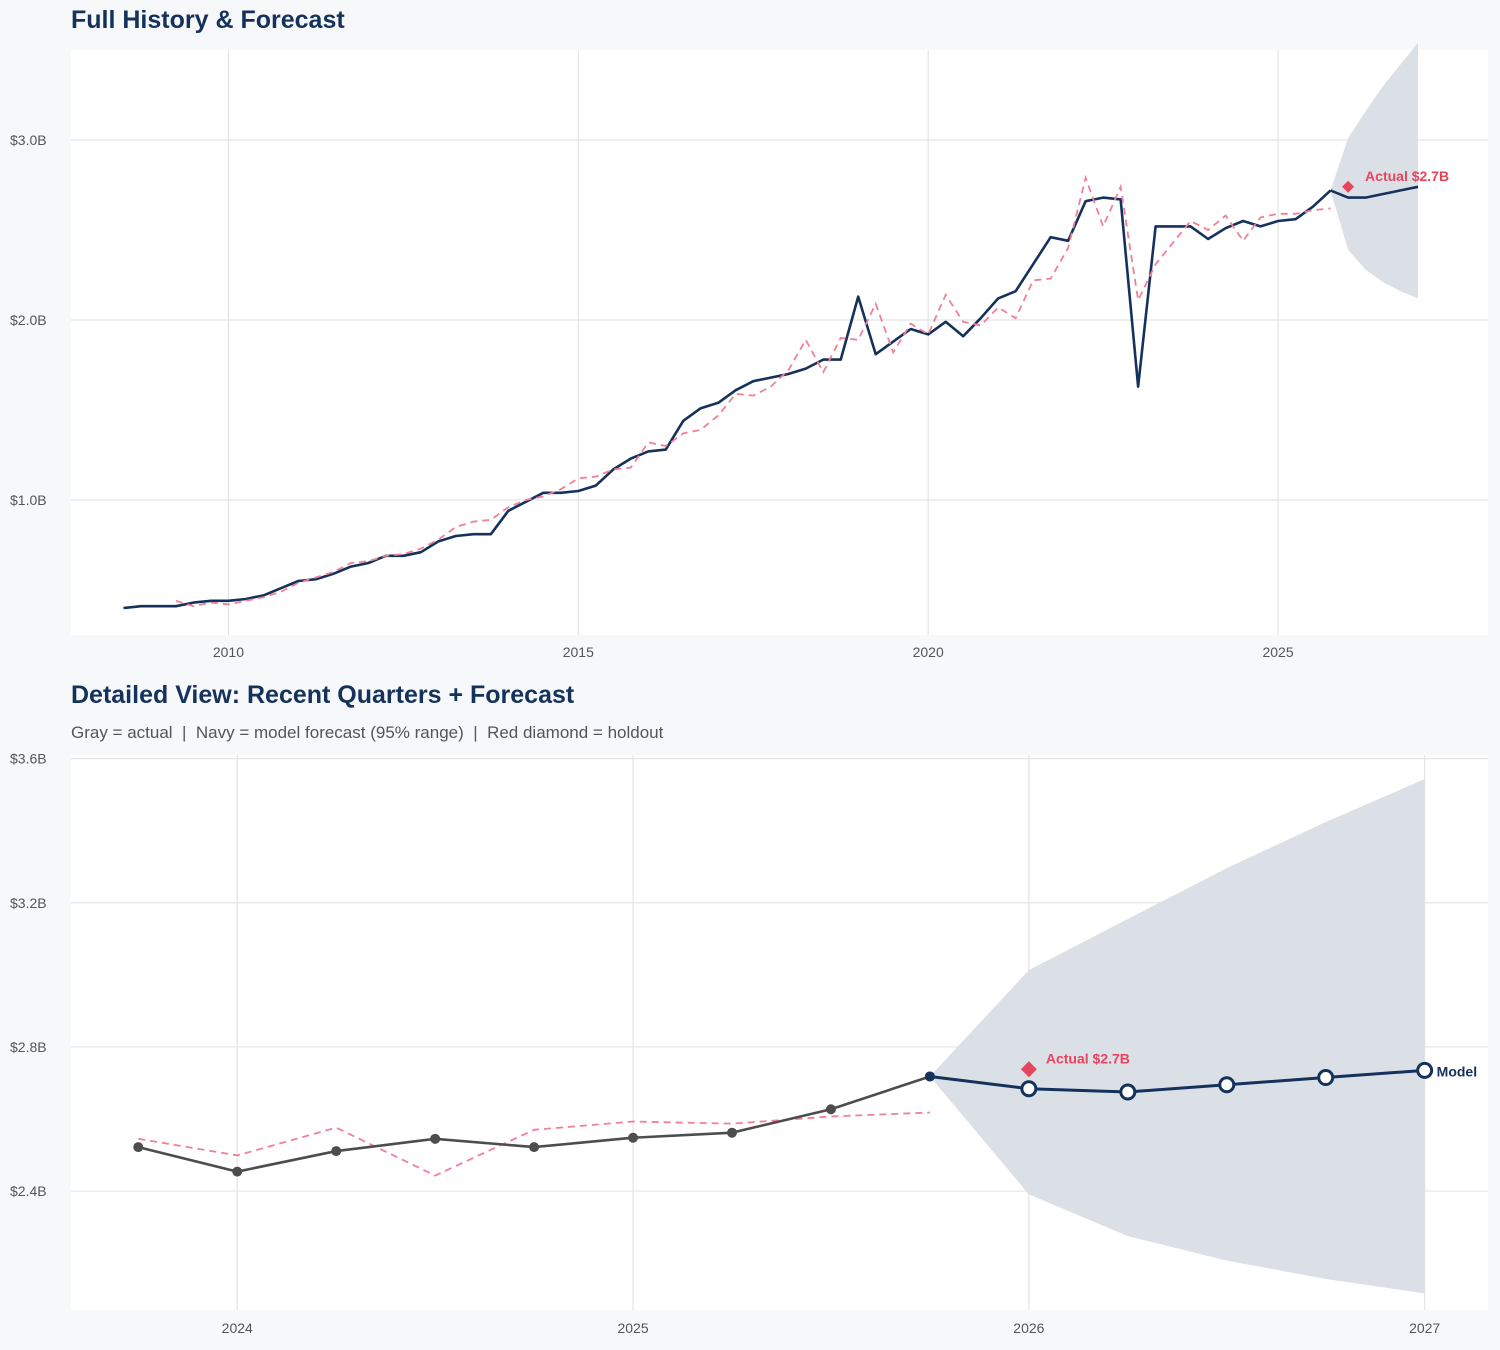  What do you see at coordinates (1457, 1071) in the screenshot?
I see `model-end-label: Model` at bounding box center [1457, 1071].